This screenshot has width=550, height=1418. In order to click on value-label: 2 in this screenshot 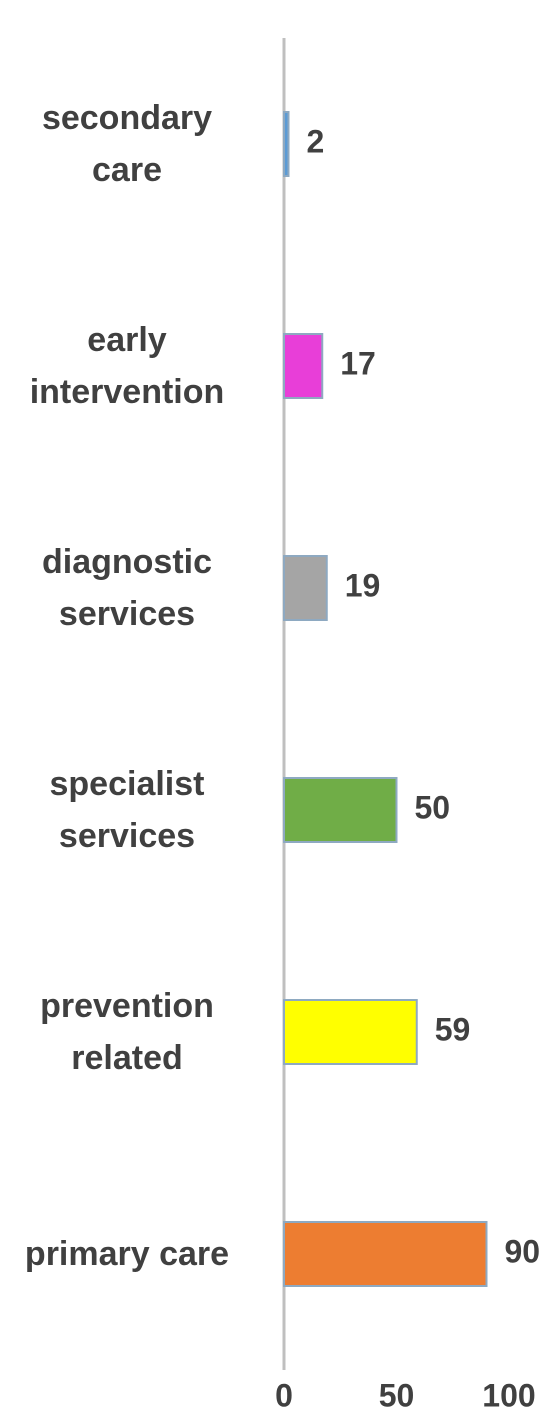, I will do `click(316, 141)`.